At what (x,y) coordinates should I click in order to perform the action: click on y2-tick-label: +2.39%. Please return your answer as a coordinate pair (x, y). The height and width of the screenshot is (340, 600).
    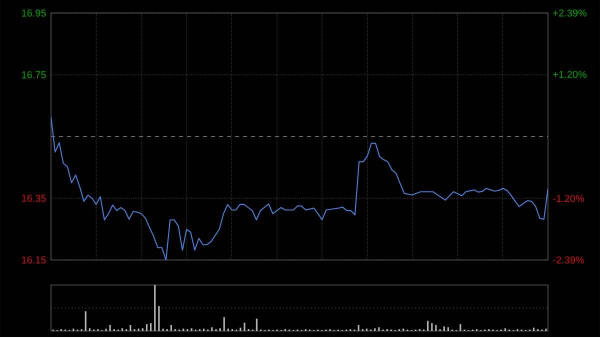
    Looking at the image, I should click on (570, 12).